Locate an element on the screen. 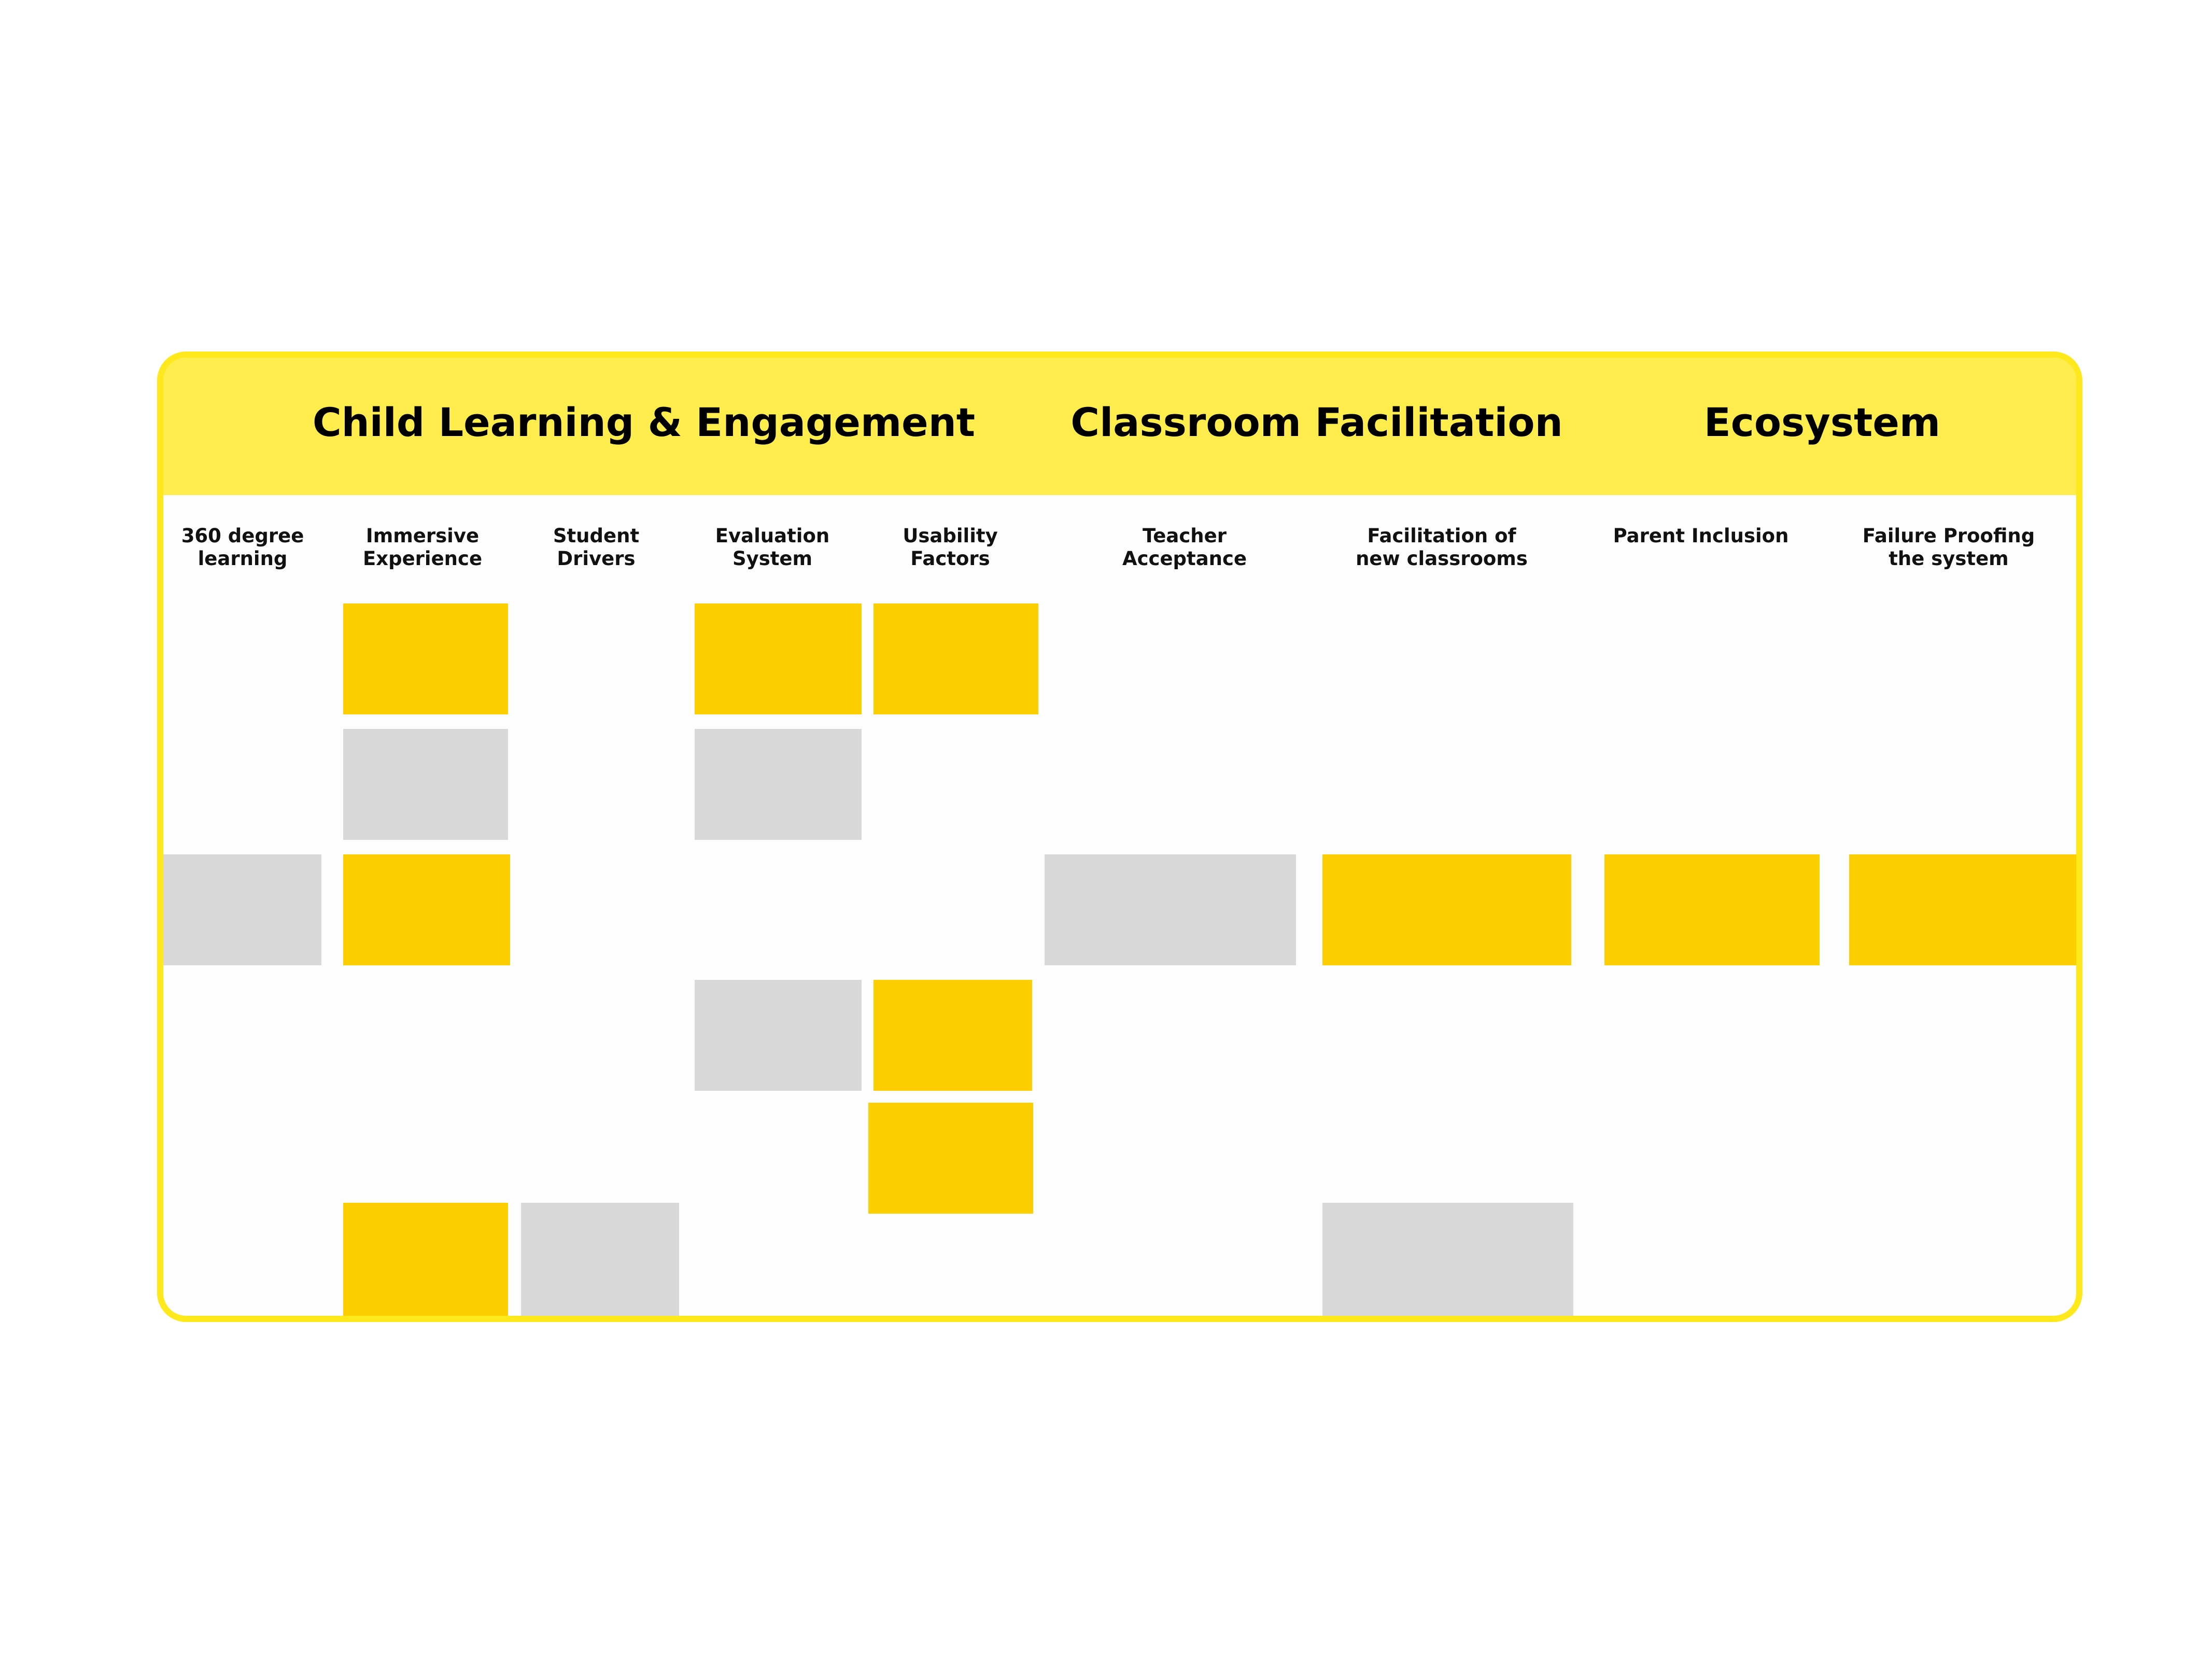 Image resolution: width=2212 pixels, height=1659 pixels. column-label-failure-proofing: Failure Proofing the system is located at coordinates (1948, 548).